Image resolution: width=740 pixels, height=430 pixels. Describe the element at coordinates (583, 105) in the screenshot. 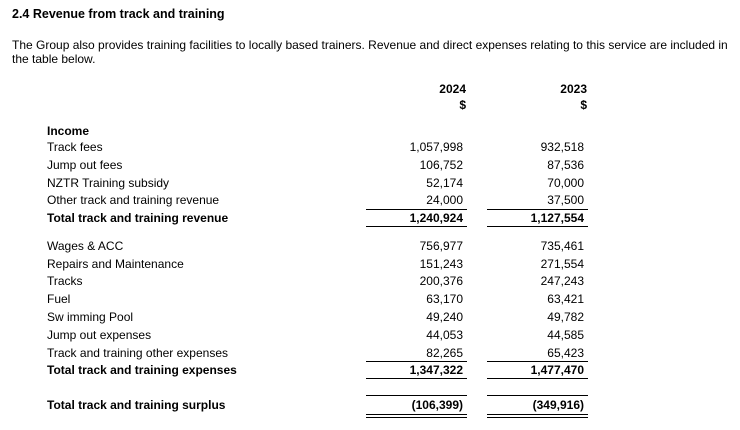

I see `column-currency-2023: $` at that location.